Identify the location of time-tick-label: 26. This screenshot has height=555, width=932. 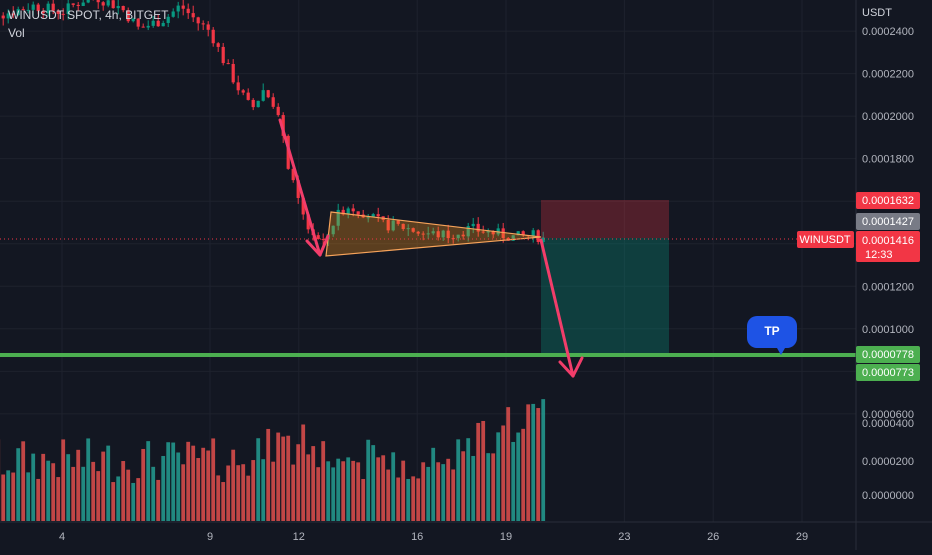
(713, 537).